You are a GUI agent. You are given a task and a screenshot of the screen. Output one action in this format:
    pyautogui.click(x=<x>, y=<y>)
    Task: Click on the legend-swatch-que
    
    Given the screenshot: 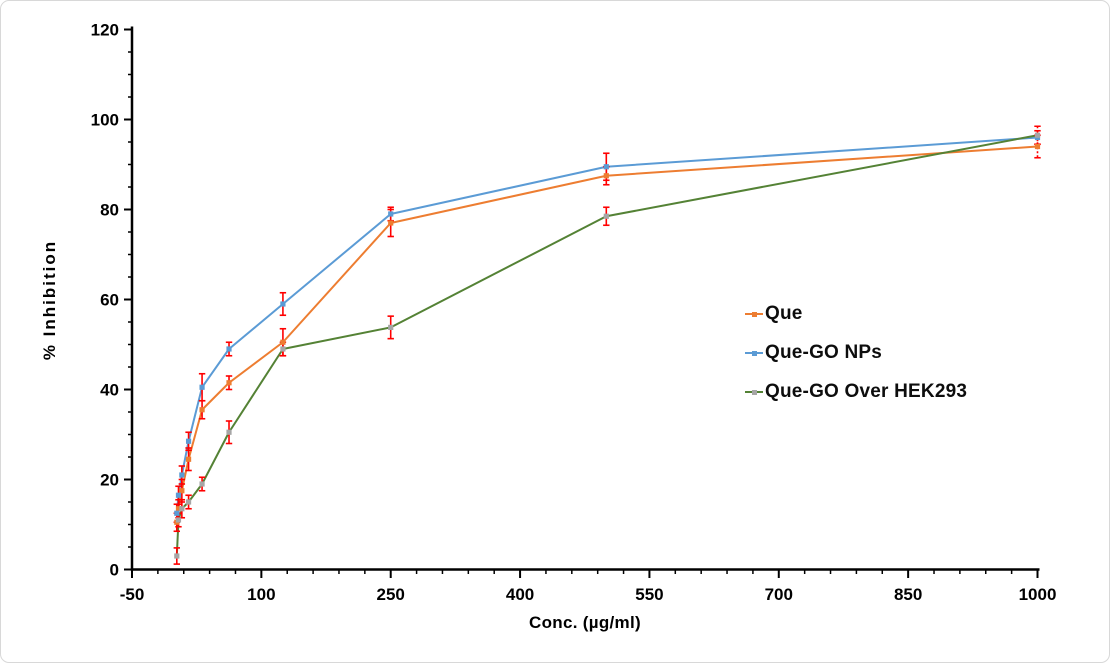 What is the action you would take?
    pyautogui.click(x=754, y=314)
    